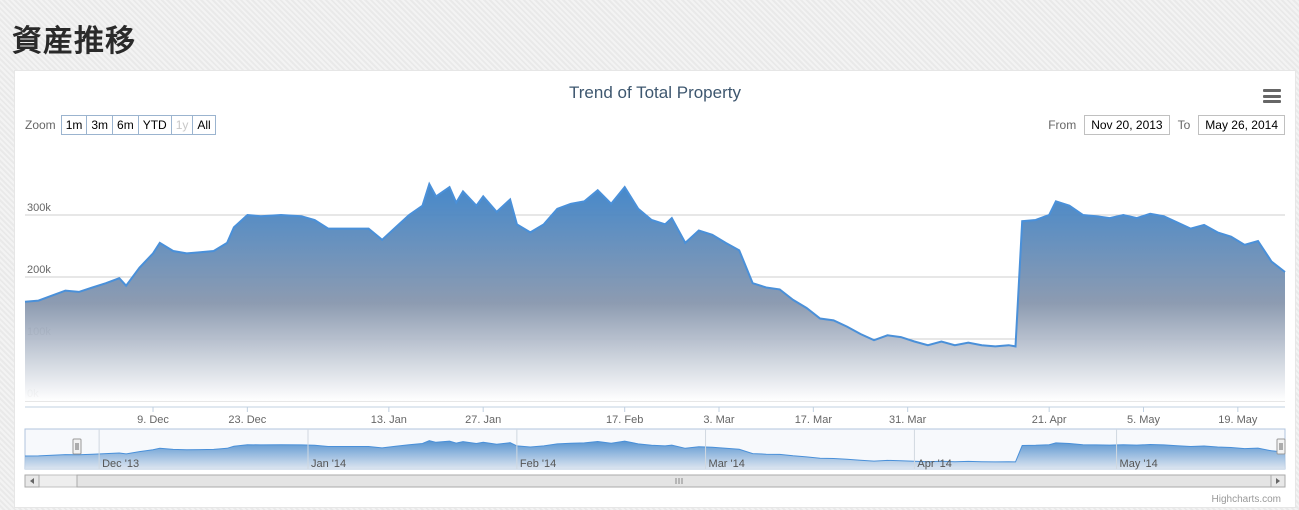  I want to click on from-date-input: Nov 20, 2013, so click(1127, 125).